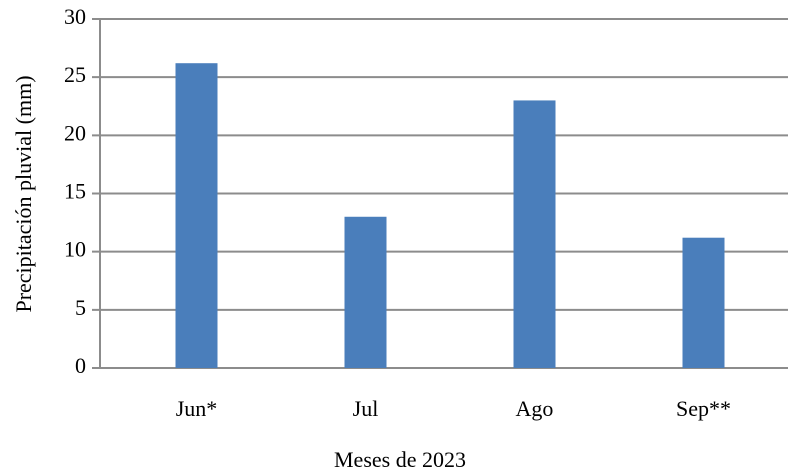 The width and height of the screenshot is (800, 475). Describe the element at coordinates (75, 191) in the screenshot. I see `y-tick-label: 15` at that location.